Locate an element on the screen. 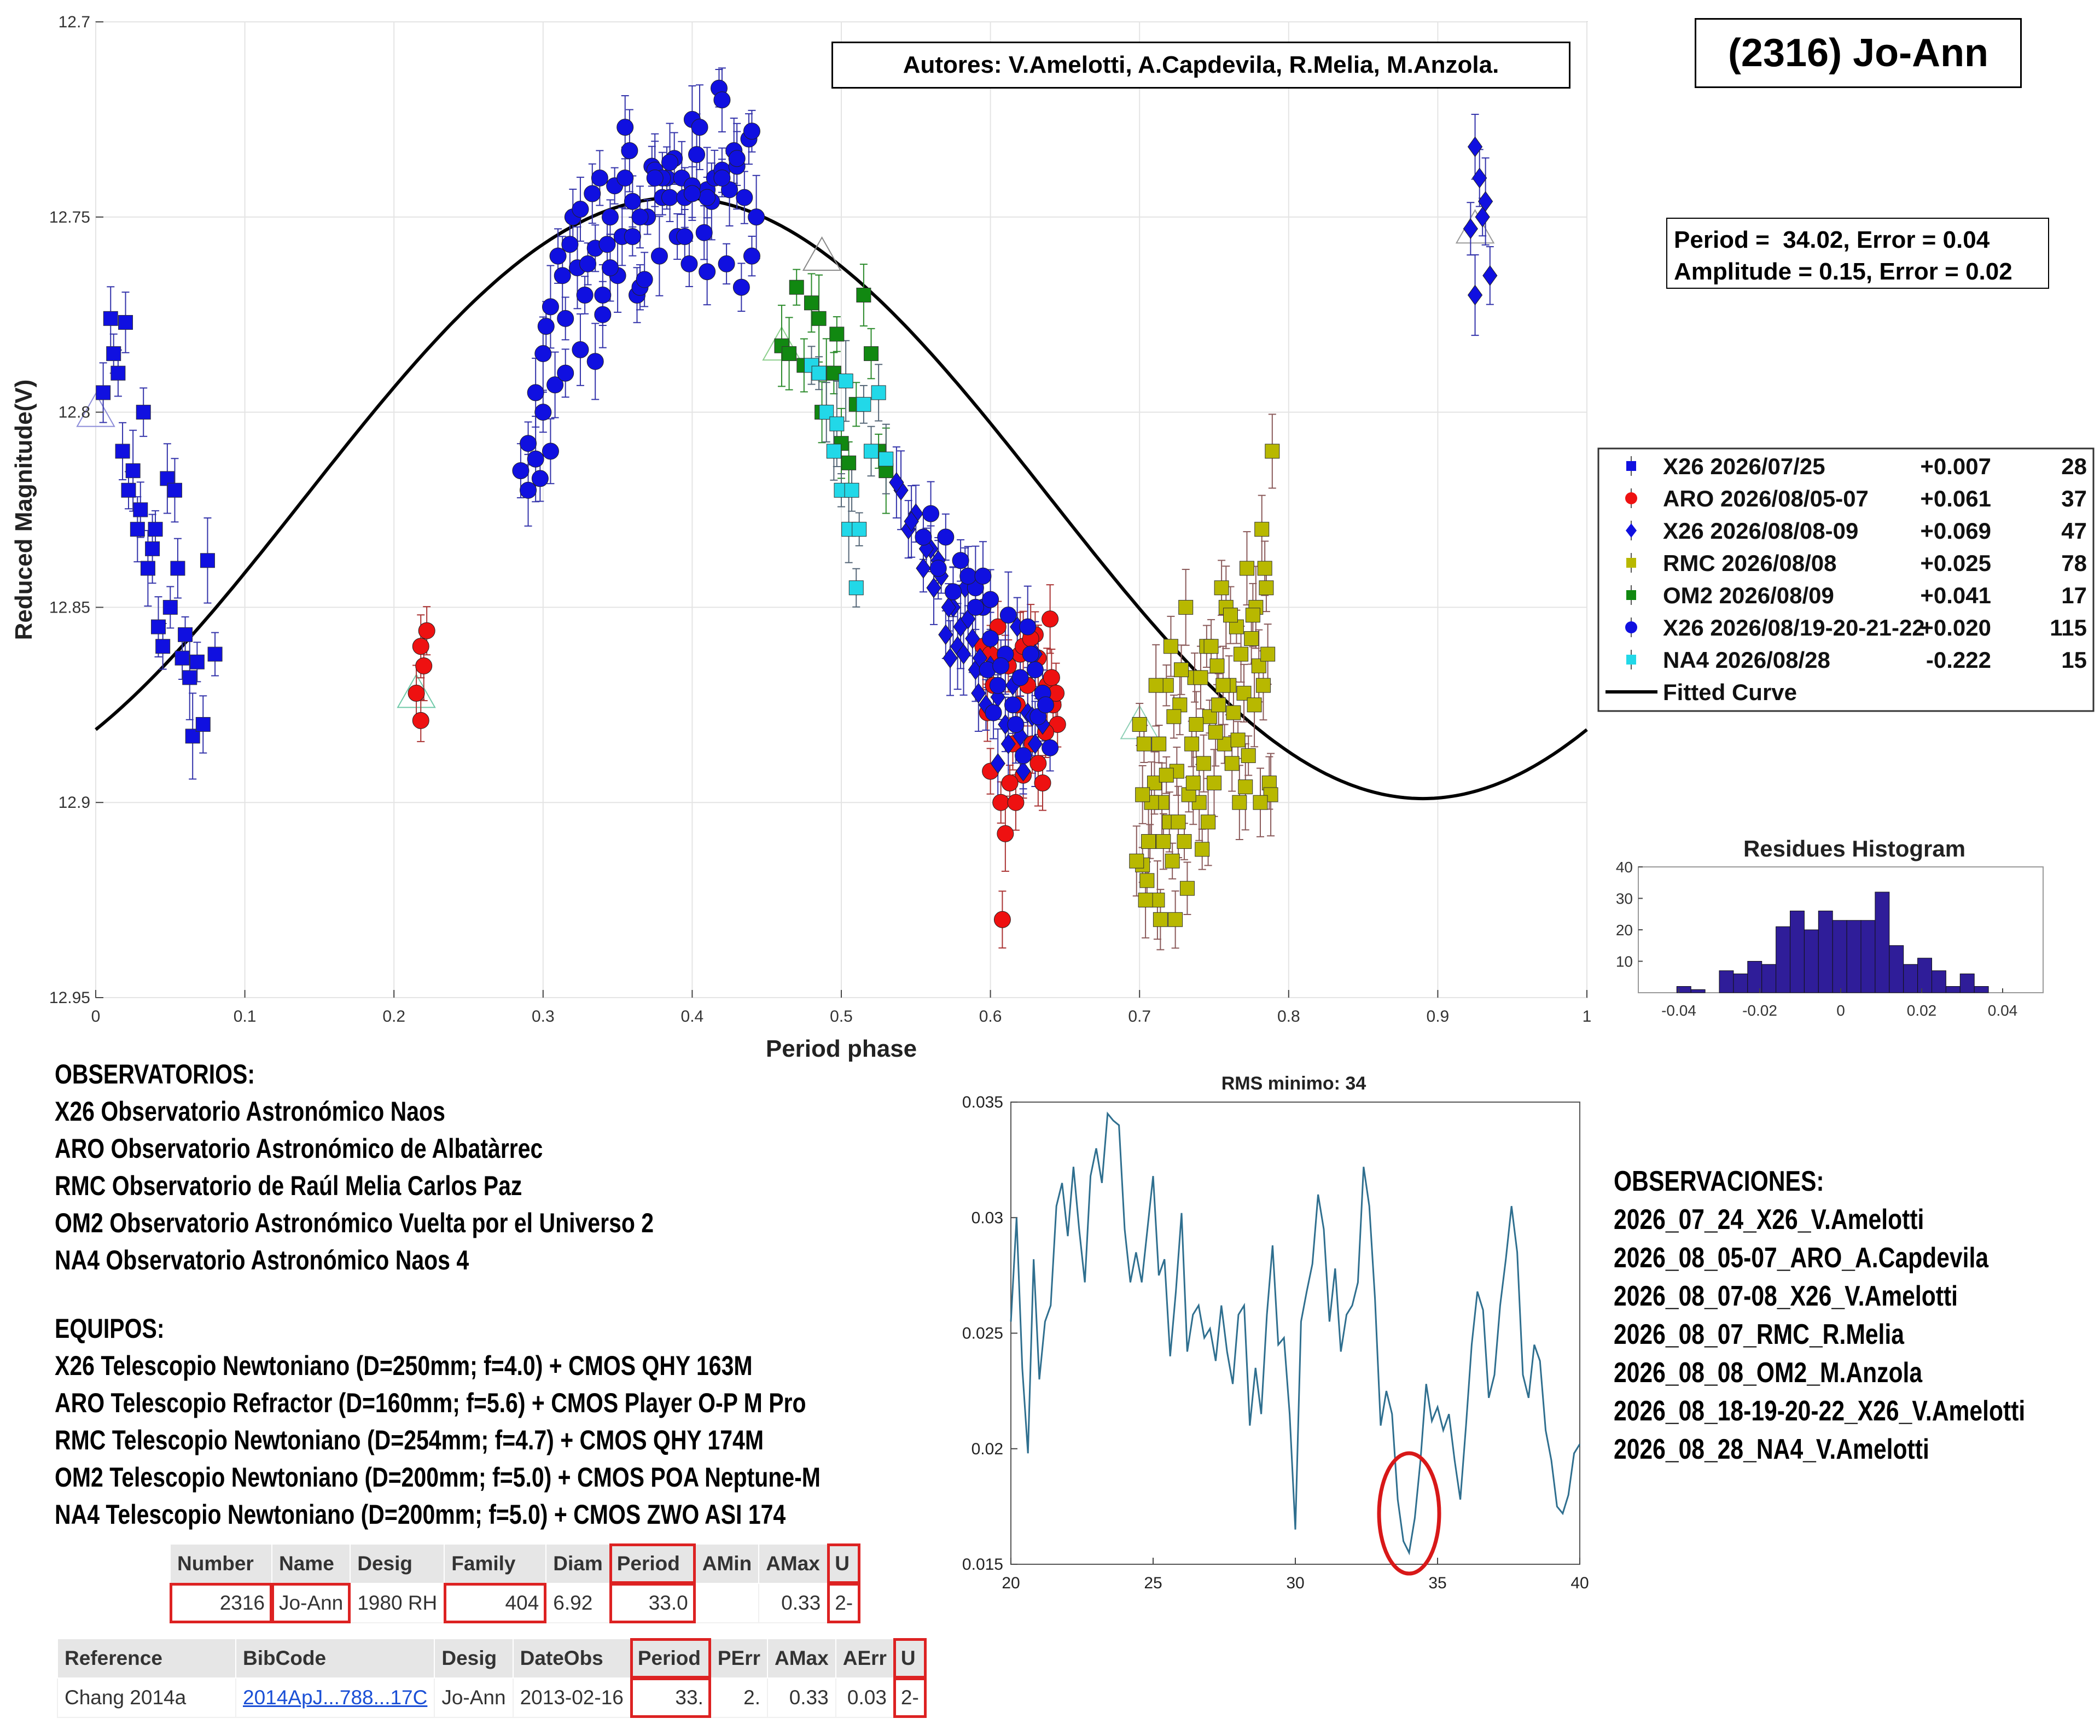 The width and height of the screenshot is (2100, 1736). histogram-x-tick-label: 0.02 is located at coordinates (1922, 1010).